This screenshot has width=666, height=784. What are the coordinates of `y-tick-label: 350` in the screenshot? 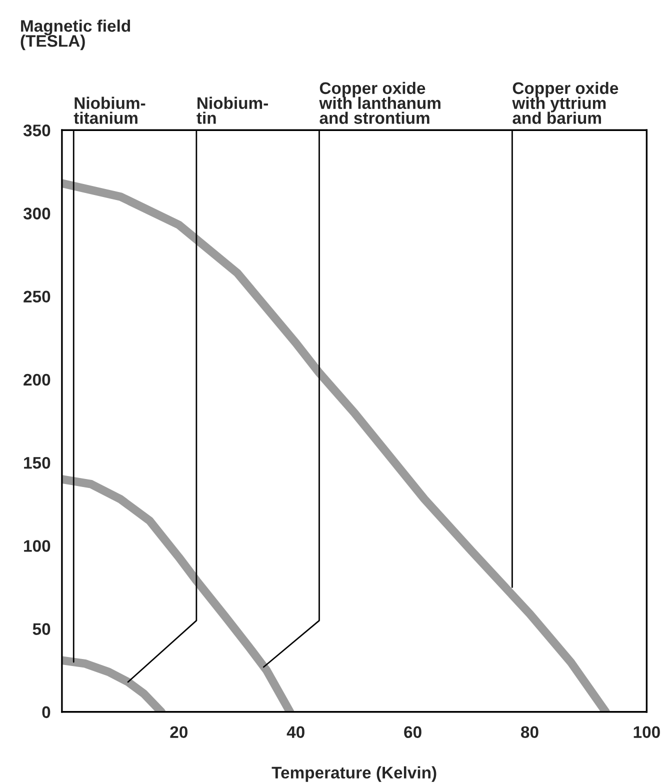 It's located at (36, 130).